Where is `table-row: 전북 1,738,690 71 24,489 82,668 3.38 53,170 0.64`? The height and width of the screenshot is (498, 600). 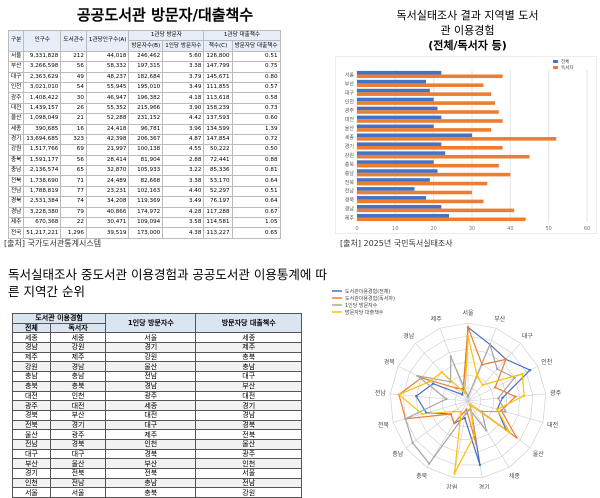
table-row: 전북 1,738,690 71 24,489 82,668 3.38 53,170 0.64 is located at coordinates (144, 181).